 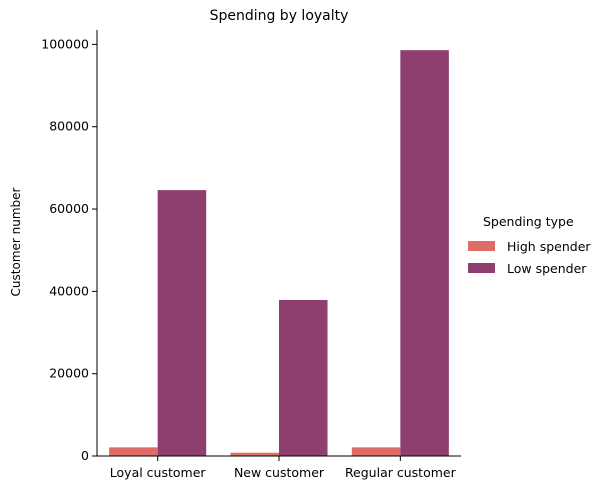 What do you see at coordinates (401, 472) in the screenshot?
I see `x-tick-label: Regular customer` at bounding box center [401, 472].